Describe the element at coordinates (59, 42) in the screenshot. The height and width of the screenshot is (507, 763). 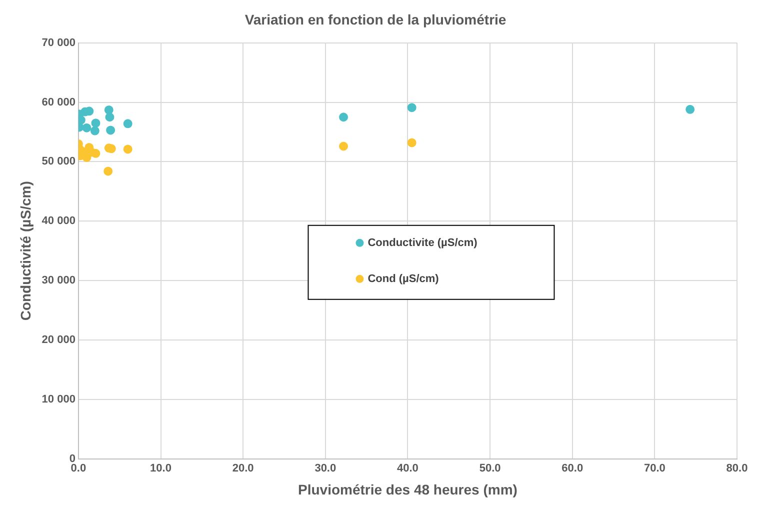
I see `y-tick-label: 70 000` at that location.